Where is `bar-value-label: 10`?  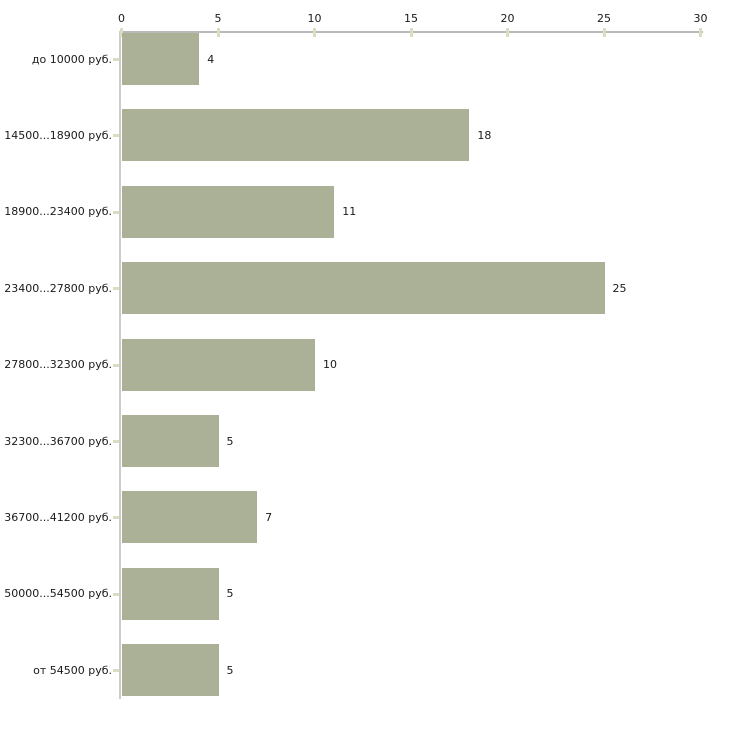 bar-value-label: 10 is located at coordinates (330, 365).